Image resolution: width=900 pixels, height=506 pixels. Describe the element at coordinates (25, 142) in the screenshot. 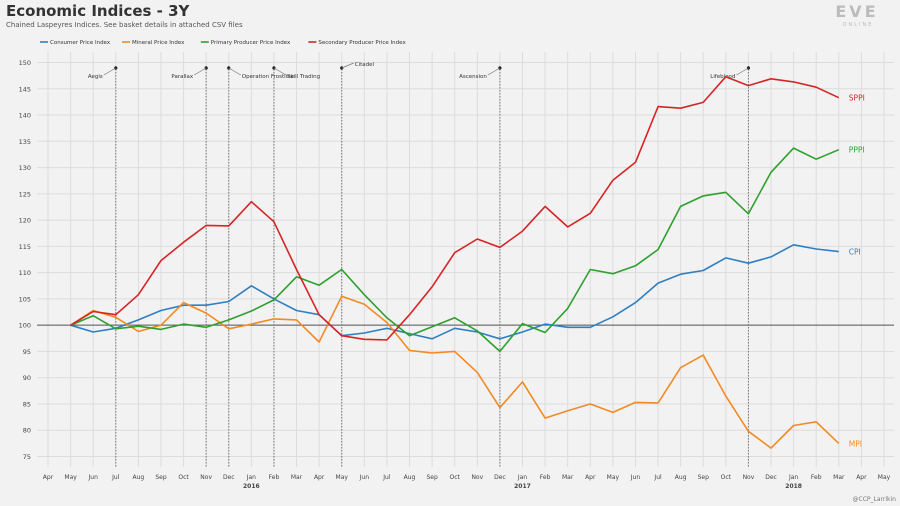

I see `y-tick-label: 135` at that location.